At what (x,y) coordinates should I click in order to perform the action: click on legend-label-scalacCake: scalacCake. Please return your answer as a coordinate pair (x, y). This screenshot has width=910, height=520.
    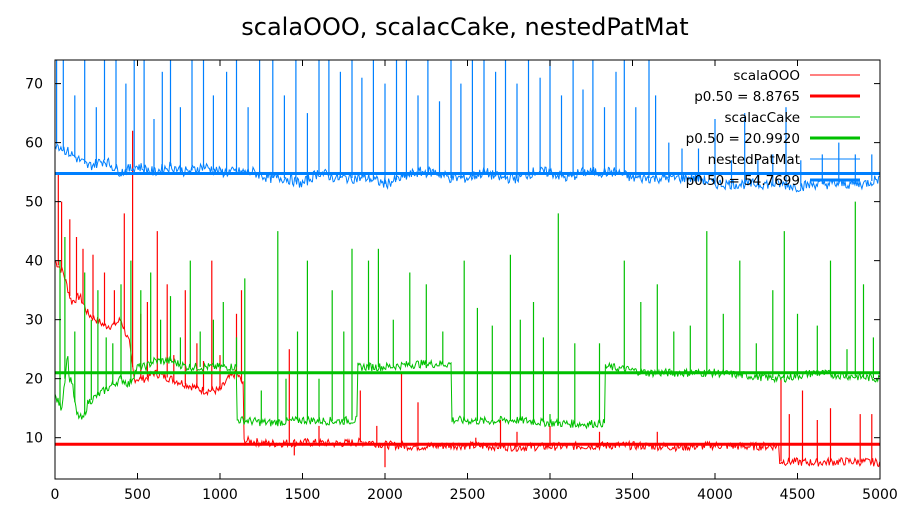
    Looking at the image, I should click on (762, 118).